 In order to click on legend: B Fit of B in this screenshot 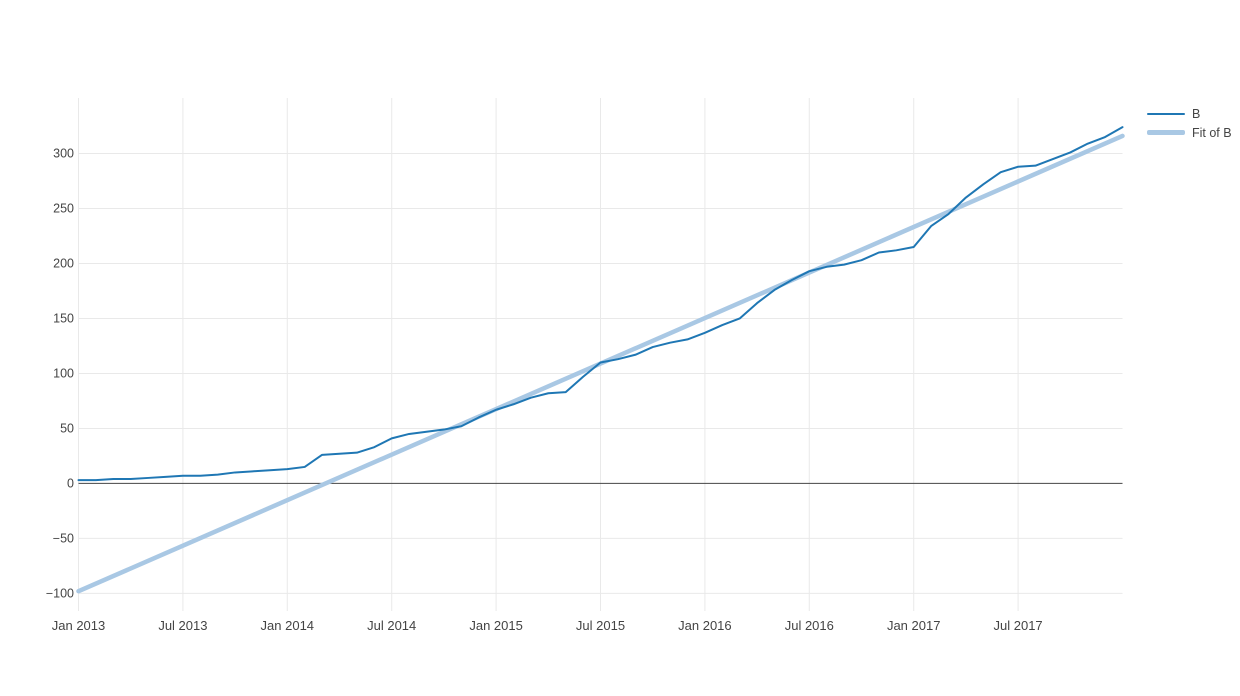, I will do `click(1189, 123)`.